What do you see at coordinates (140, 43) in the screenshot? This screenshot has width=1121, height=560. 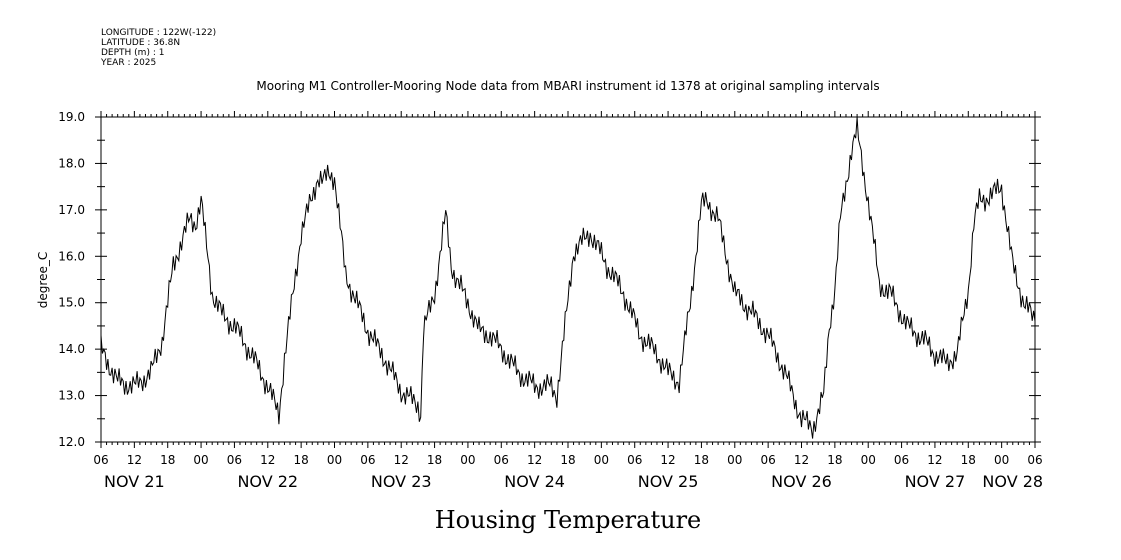 I see `latitude-label: LATITUDE : 36.8N` at bounding box center [140, 43].